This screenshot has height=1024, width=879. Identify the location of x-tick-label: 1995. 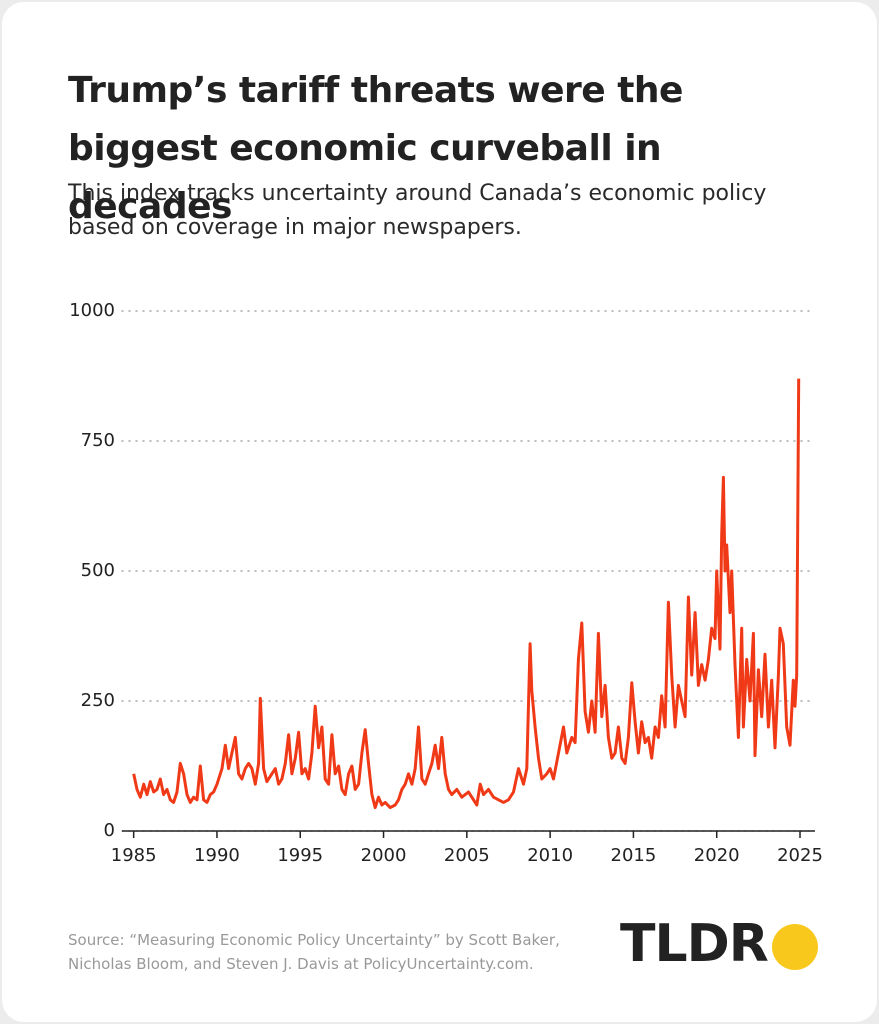
(300, 855).